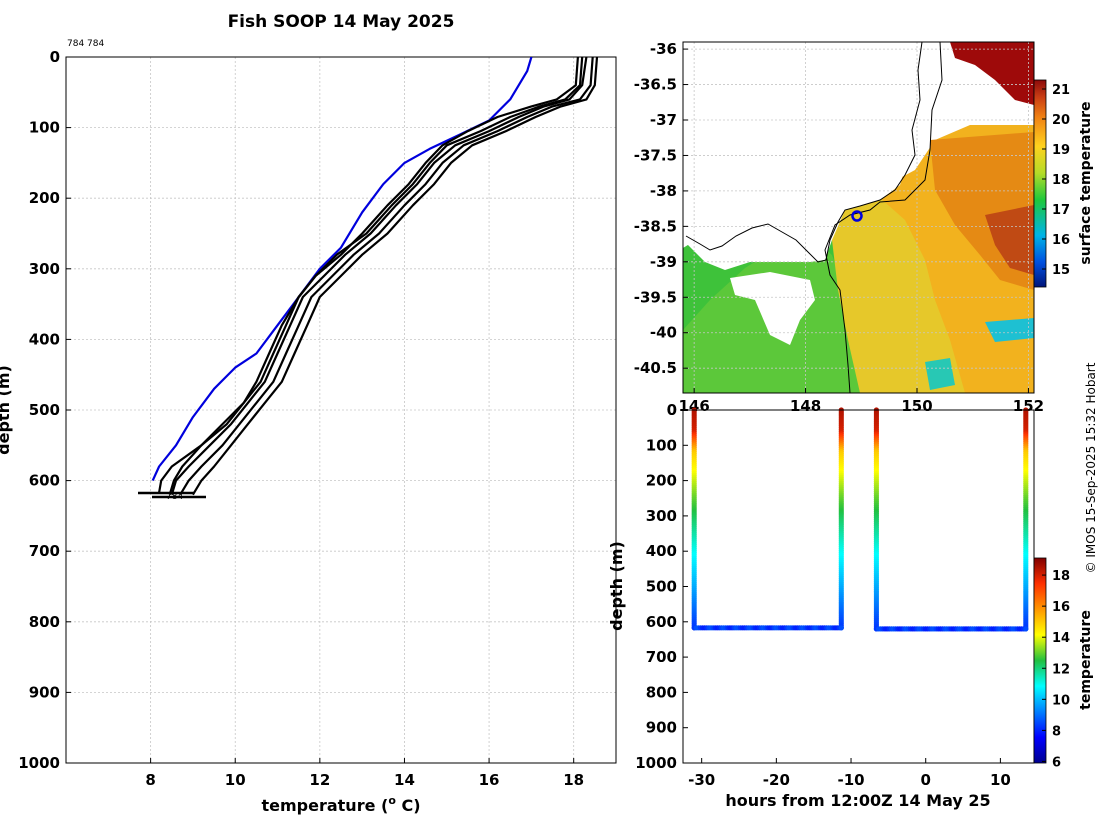  Describe the element at coordinates (663, 120) in the screenshot. I see `map-y-tick-label: -37` at that location.